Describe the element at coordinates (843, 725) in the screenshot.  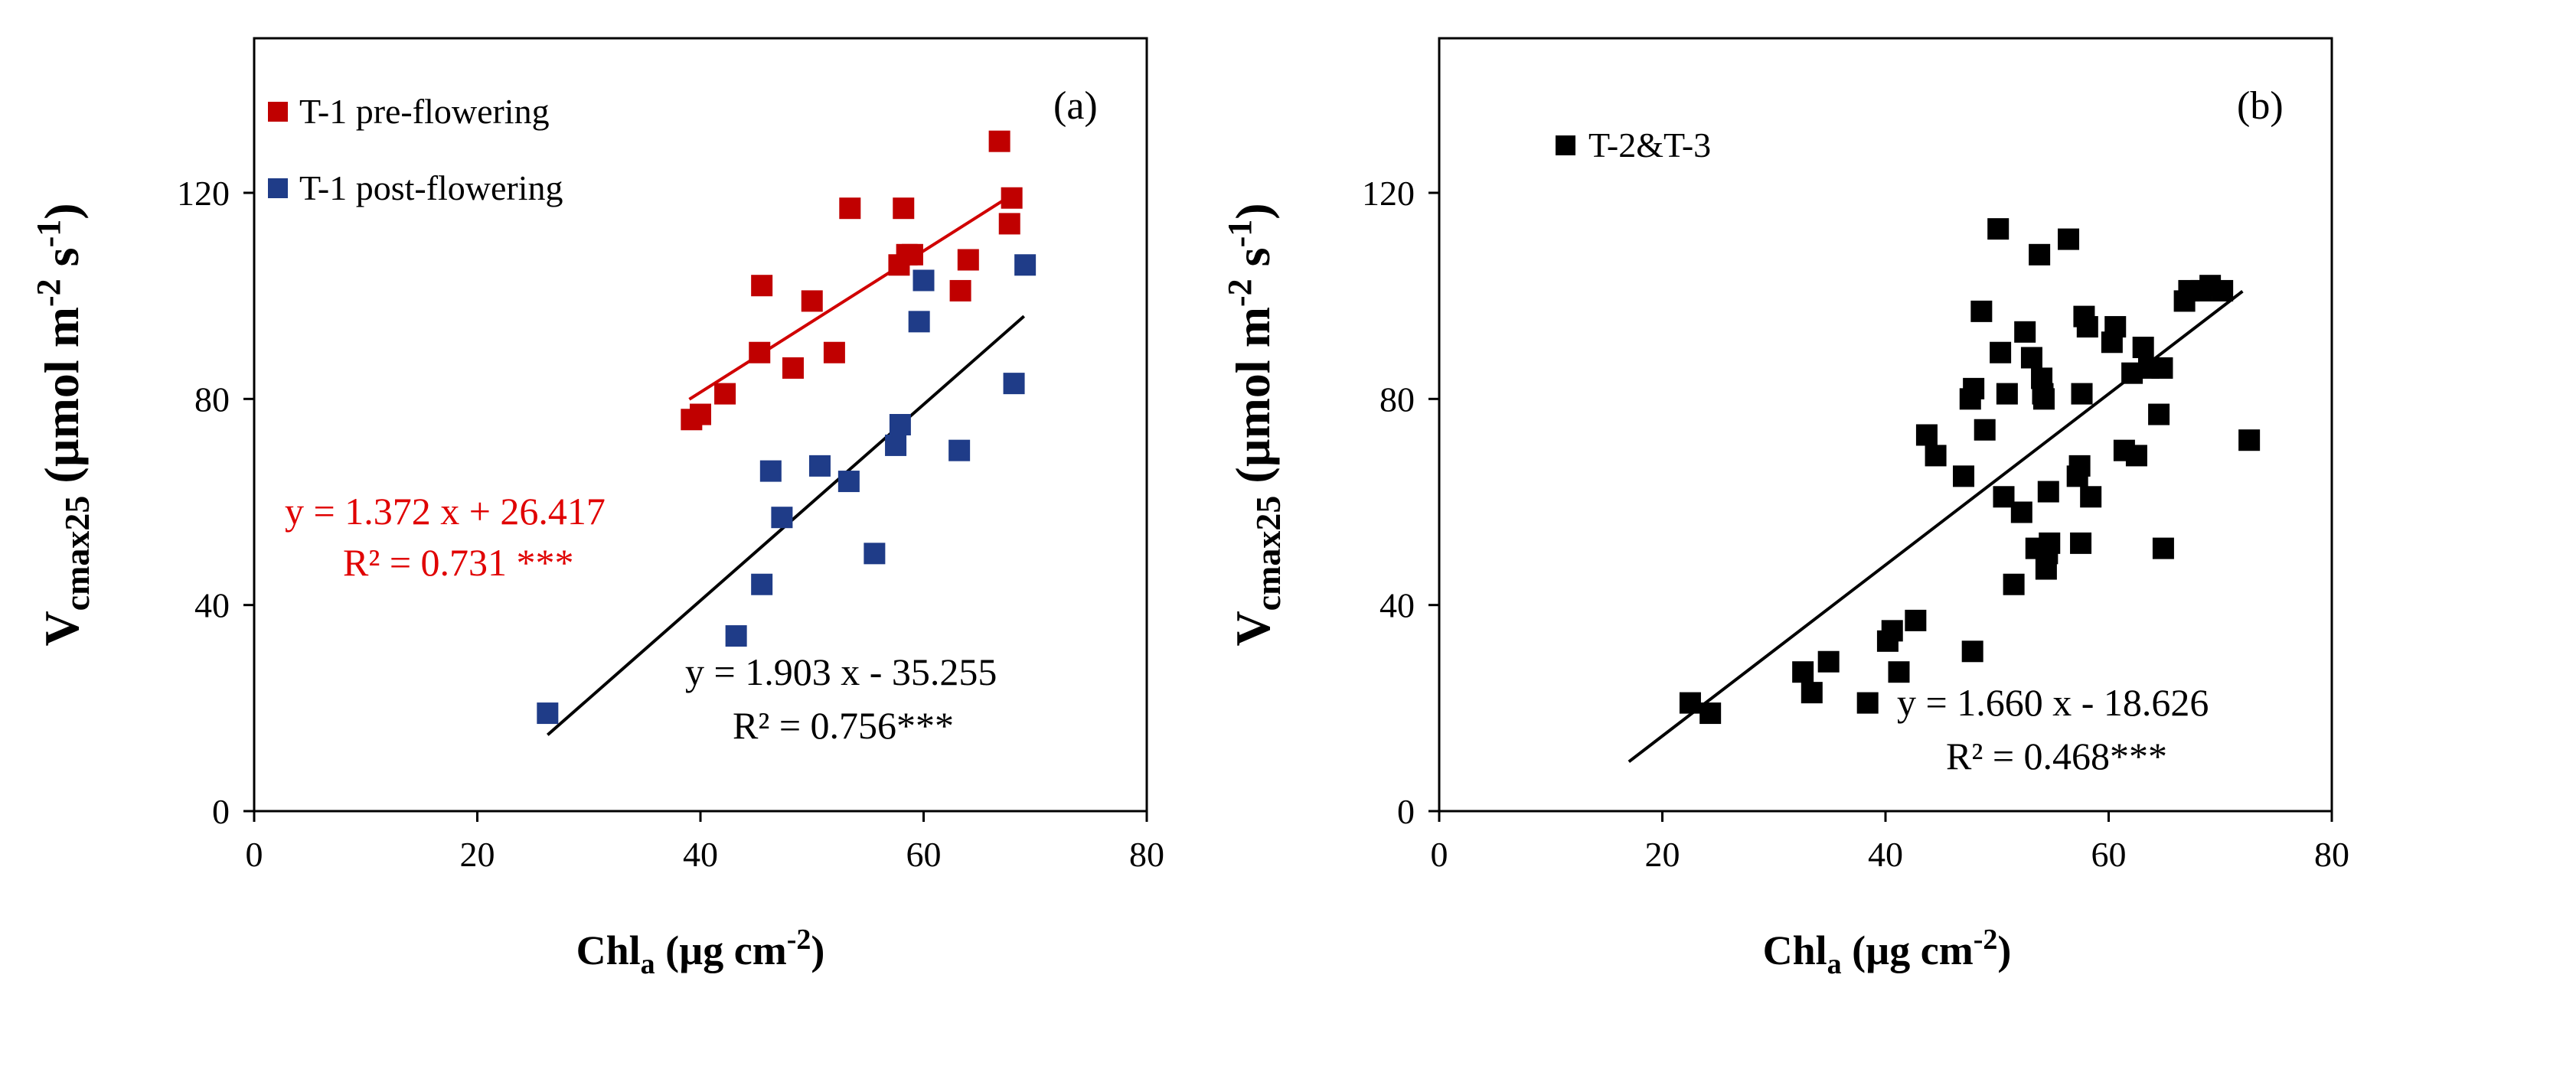
I see `post-flowering-r2: R² = 0.756***` at that location.